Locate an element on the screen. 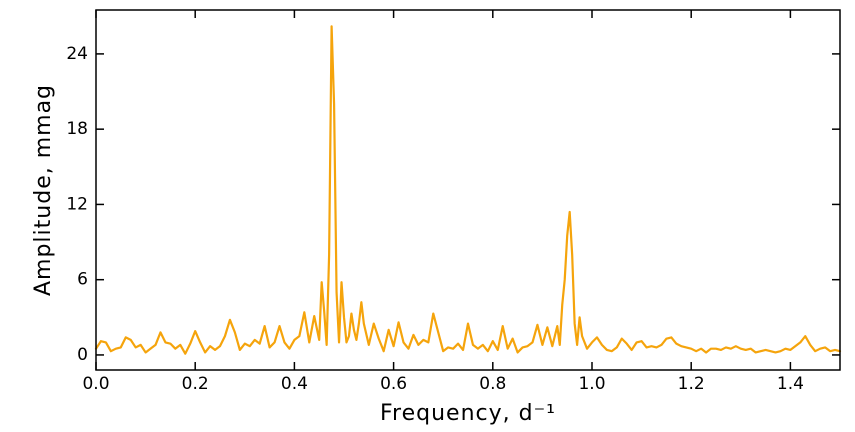 The image size is (855, 432). x-tick-label: 1.4 is located at coordinates (790, 384).